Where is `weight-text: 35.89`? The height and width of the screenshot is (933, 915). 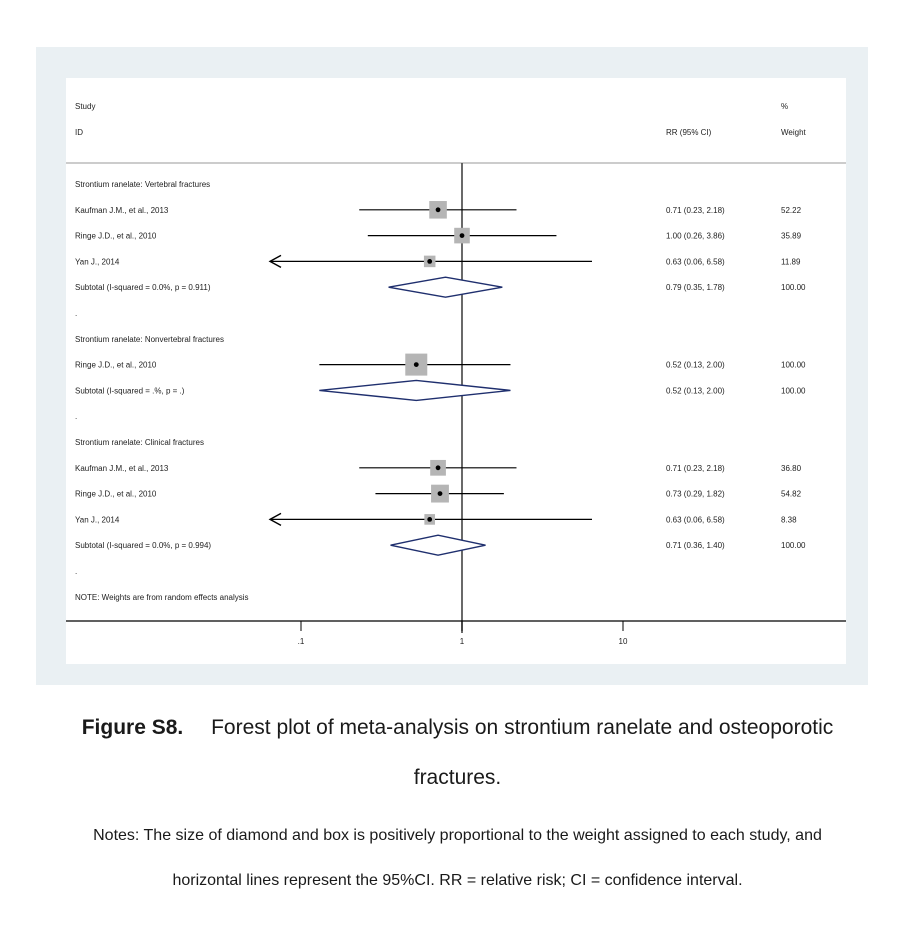
weight-text: 35.89 is located at coordinates (791, 236).